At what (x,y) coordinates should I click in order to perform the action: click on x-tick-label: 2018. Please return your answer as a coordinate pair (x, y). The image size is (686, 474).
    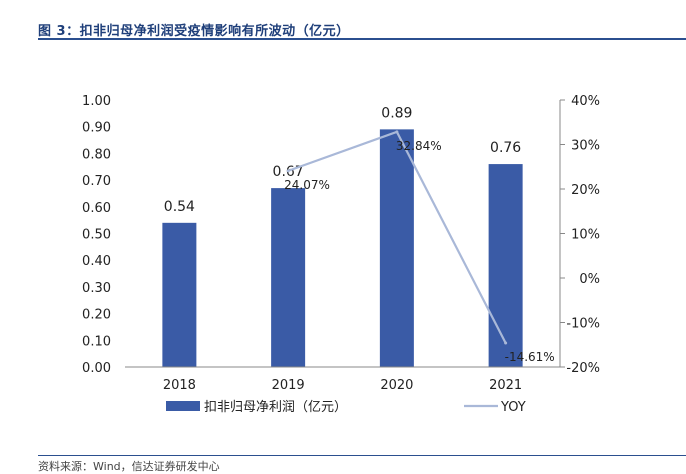
    Looking at the image, I should click on (179, 385).